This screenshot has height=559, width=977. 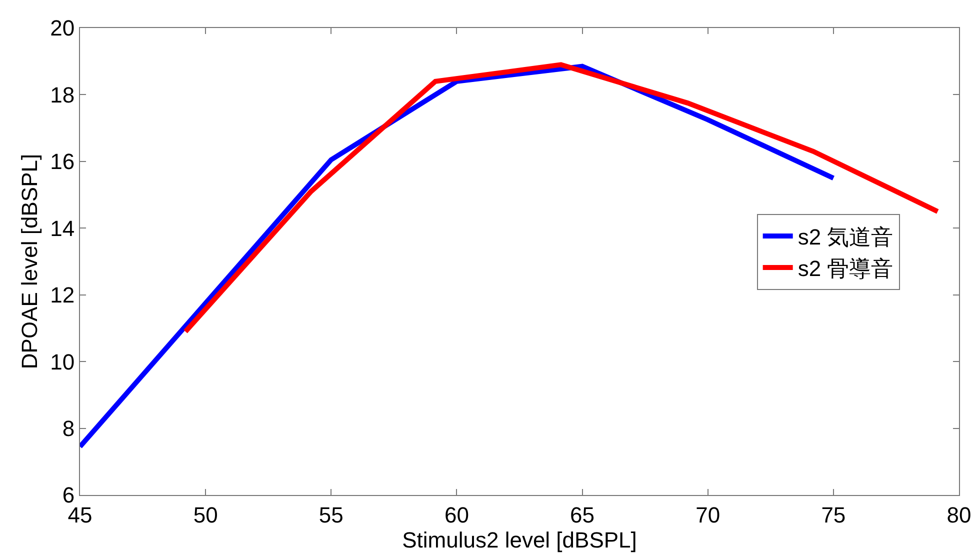 What do you see at coordinates (519, 539) in the screenshot?
I see `x-axis-title: Stimulus2 level [dBSPL]` at bounding box center [519, 539].